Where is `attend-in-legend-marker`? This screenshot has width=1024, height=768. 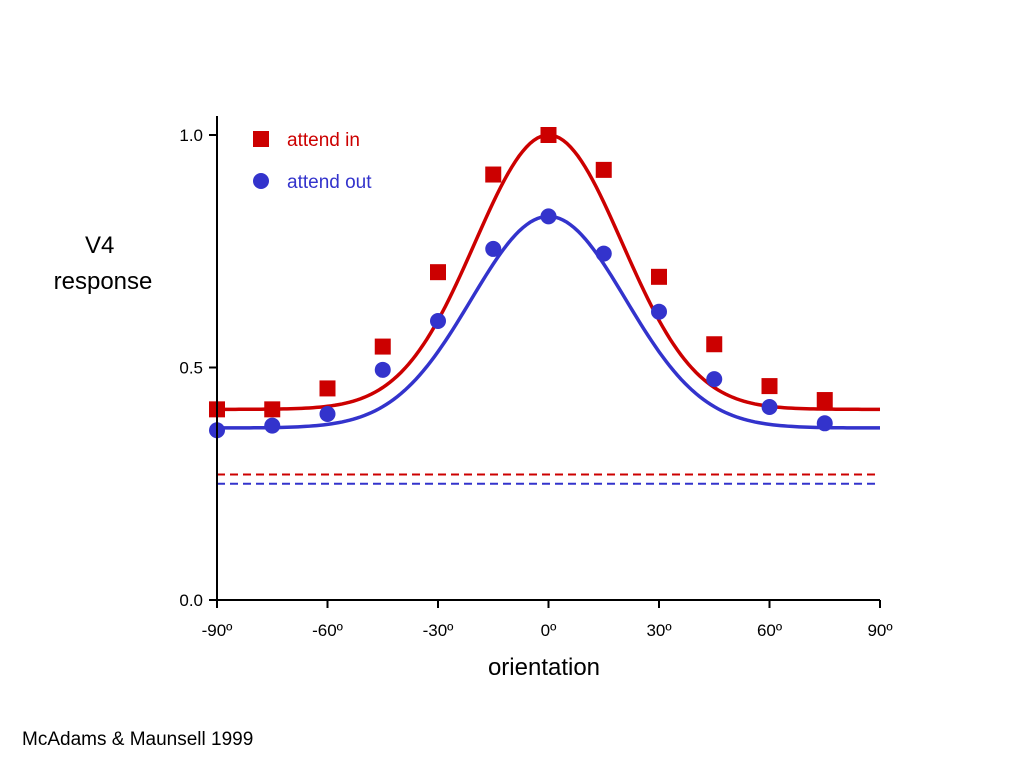
attend-in-legend-marker is located at coordinates (261, 139).